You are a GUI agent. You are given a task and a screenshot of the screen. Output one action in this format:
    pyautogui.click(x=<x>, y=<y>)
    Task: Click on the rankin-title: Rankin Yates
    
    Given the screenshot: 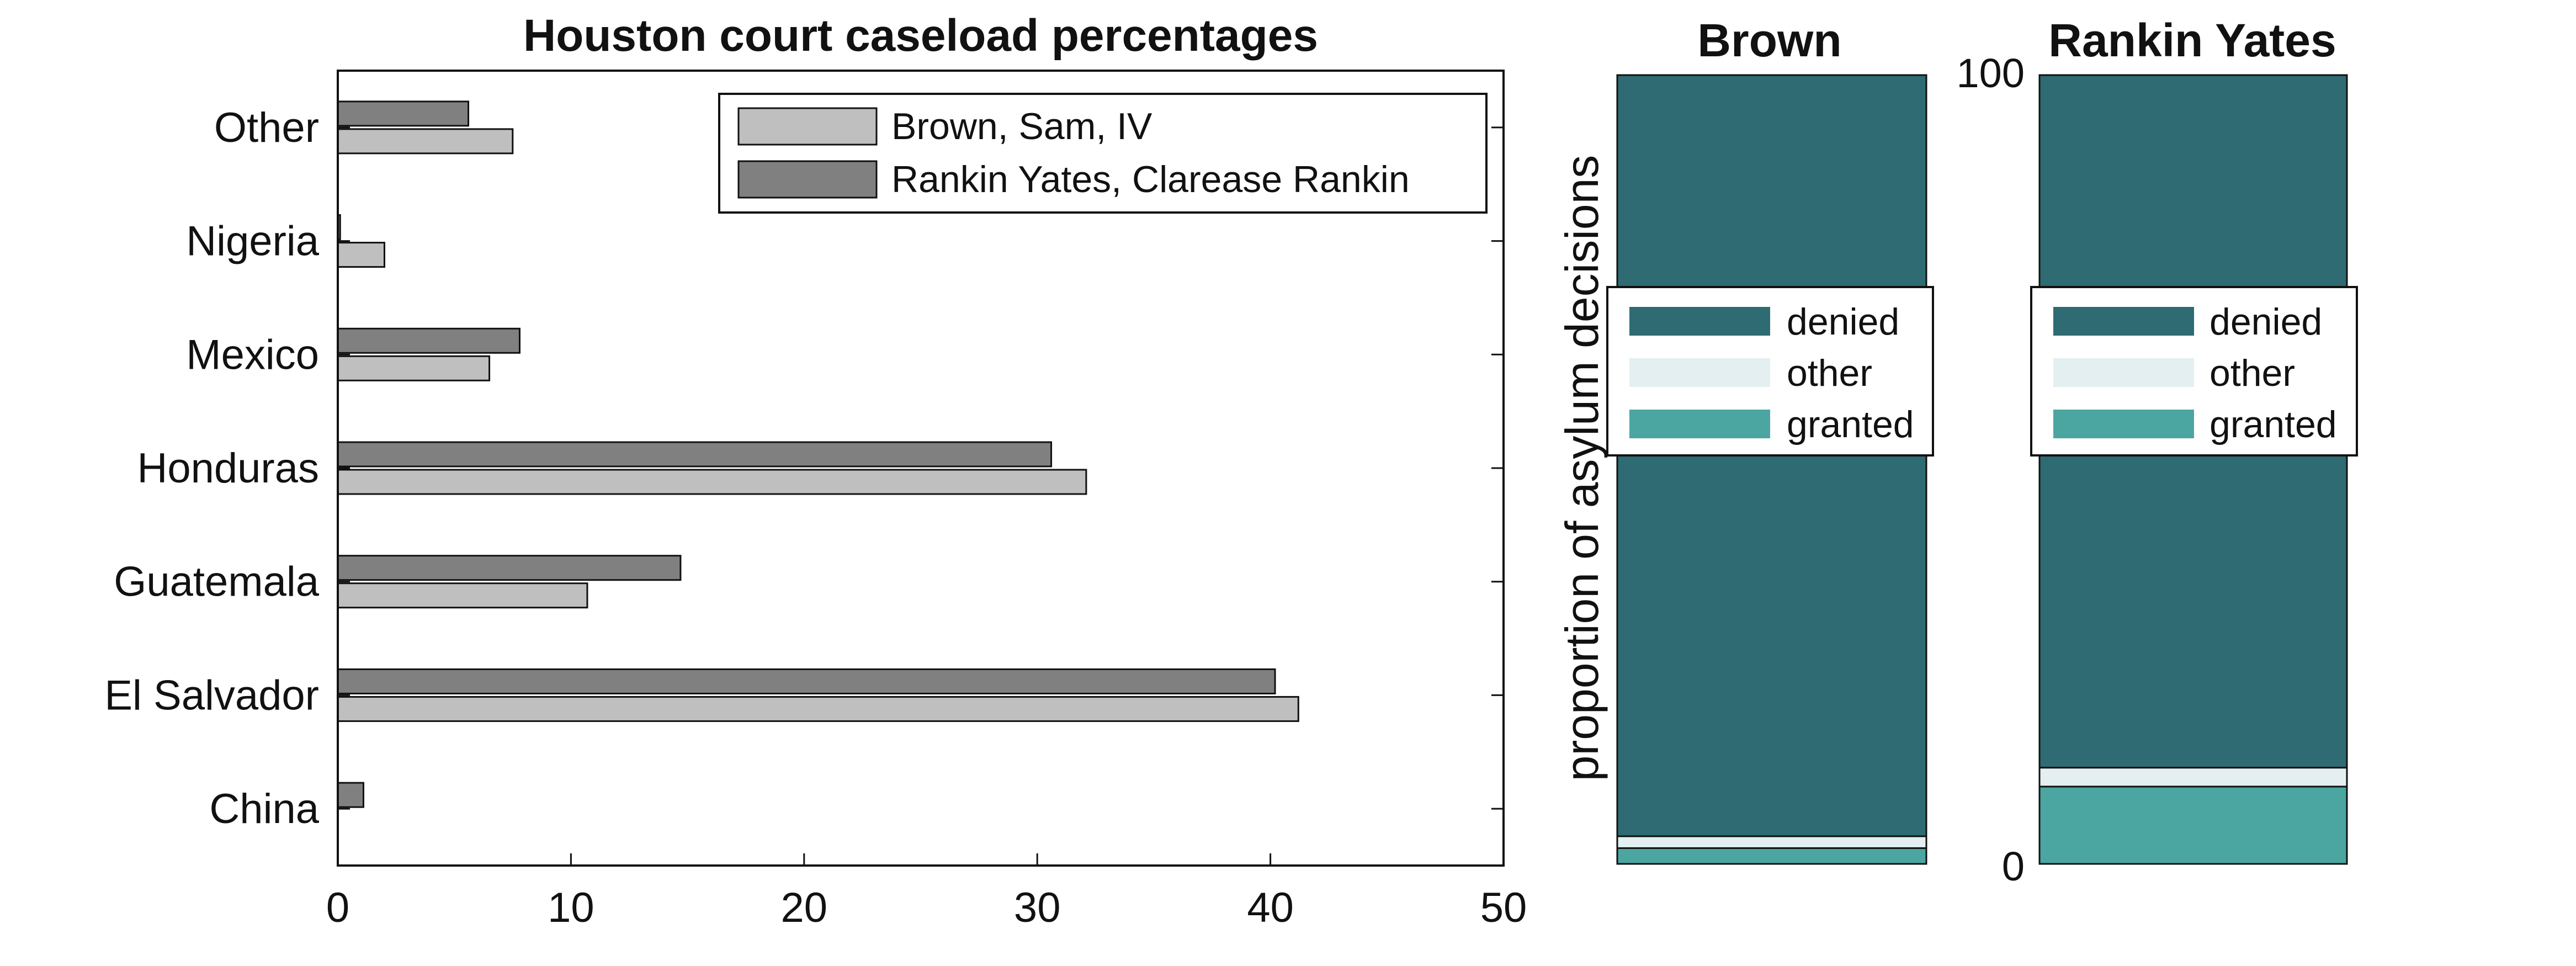 What is the action you would take?
    pyautogui.click(x=2192, y=40)
    